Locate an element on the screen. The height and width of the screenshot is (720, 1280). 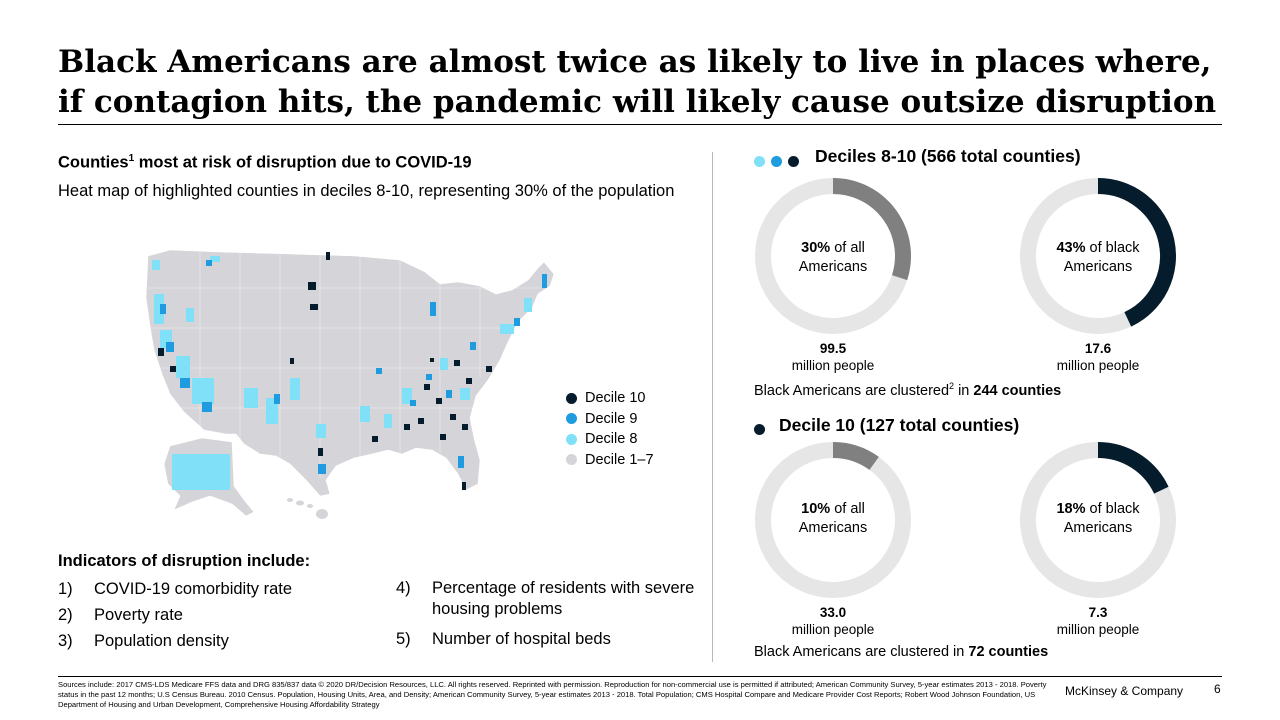
decile-9-dot is located at coordinates (776, 161).